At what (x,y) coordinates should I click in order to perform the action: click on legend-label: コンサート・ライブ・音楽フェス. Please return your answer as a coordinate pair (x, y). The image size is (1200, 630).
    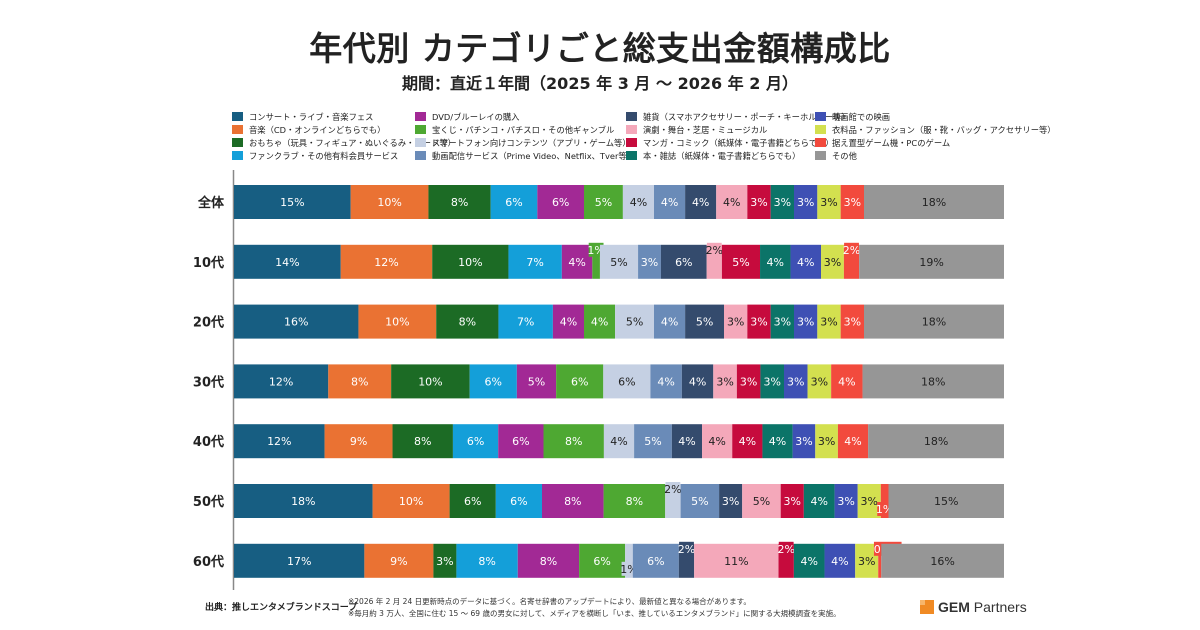
    Looking at the image, I should click on (311, 116).